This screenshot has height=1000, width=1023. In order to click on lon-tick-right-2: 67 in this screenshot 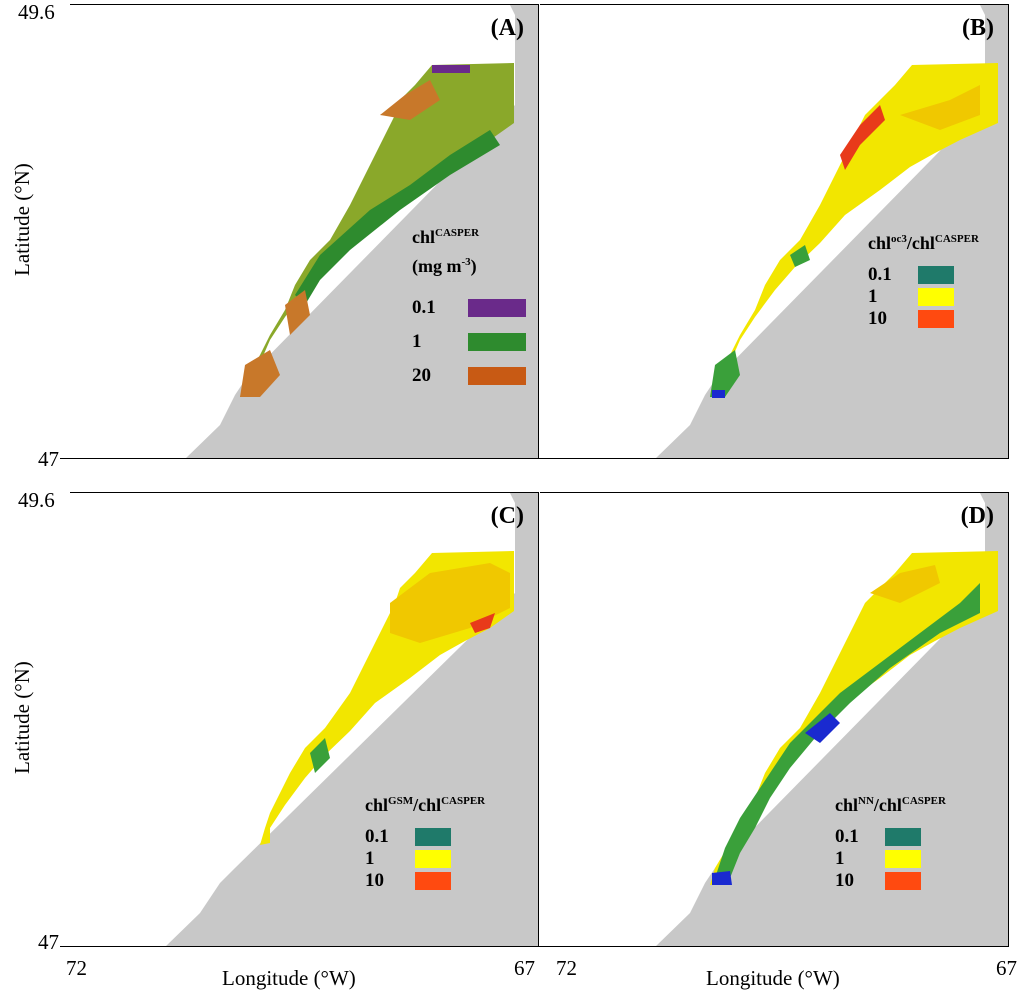, I will do `click(1006, 968)`.